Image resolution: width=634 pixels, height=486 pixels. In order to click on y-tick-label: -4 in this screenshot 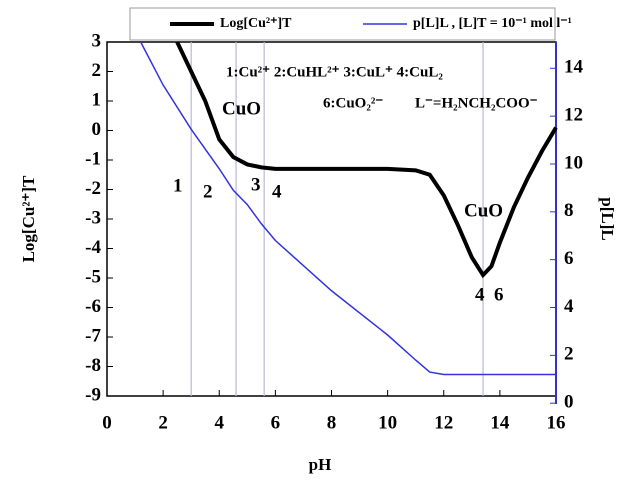, I will do `click(93, 247)`.